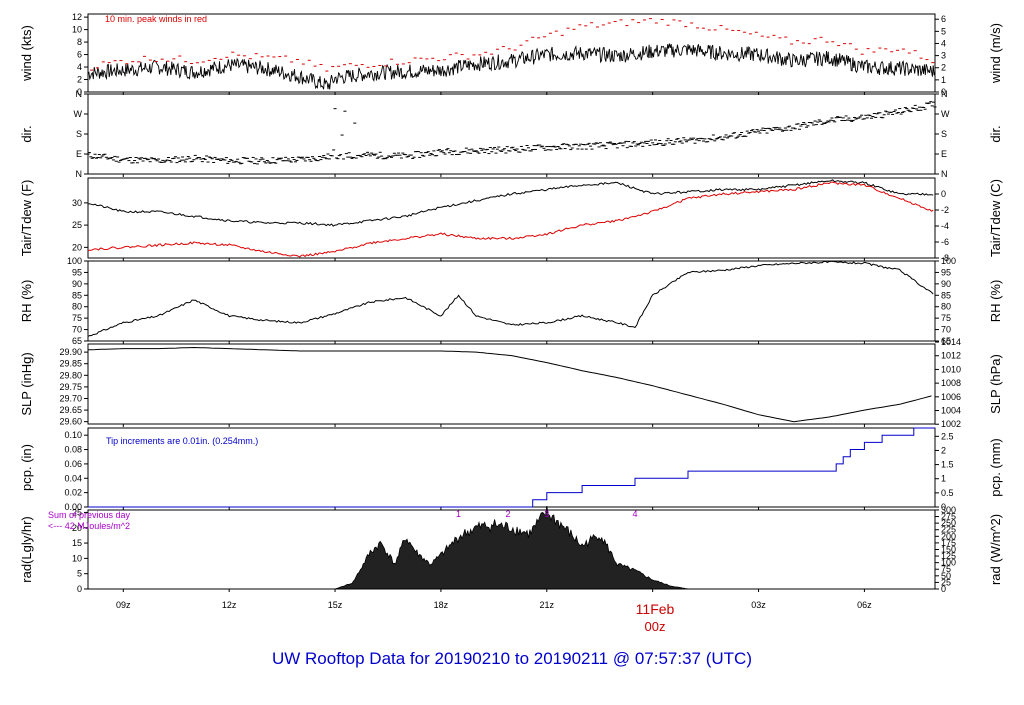 The height and width of the screenshot is (705, 1024). What do you see at coordinates (945, 258) in the screenshot?
I see `right-tick-label: -8` at bounding box center [945, 258].